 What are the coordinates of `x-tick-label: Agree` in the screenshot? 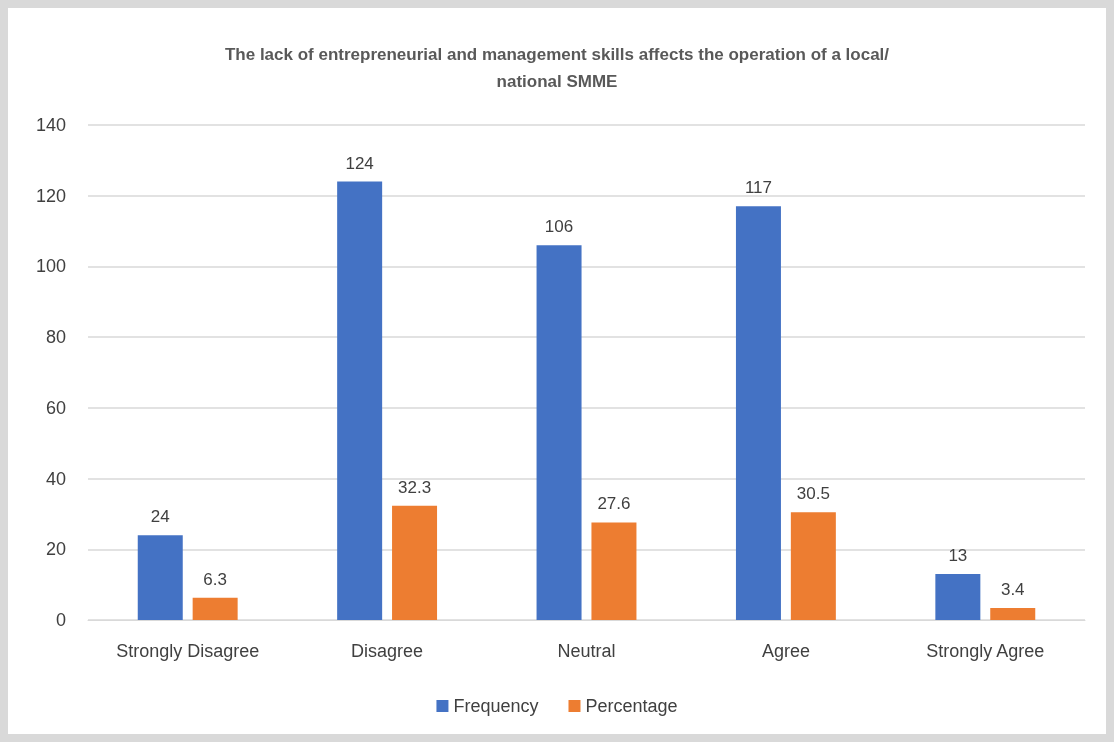 It's located at (785, 651).